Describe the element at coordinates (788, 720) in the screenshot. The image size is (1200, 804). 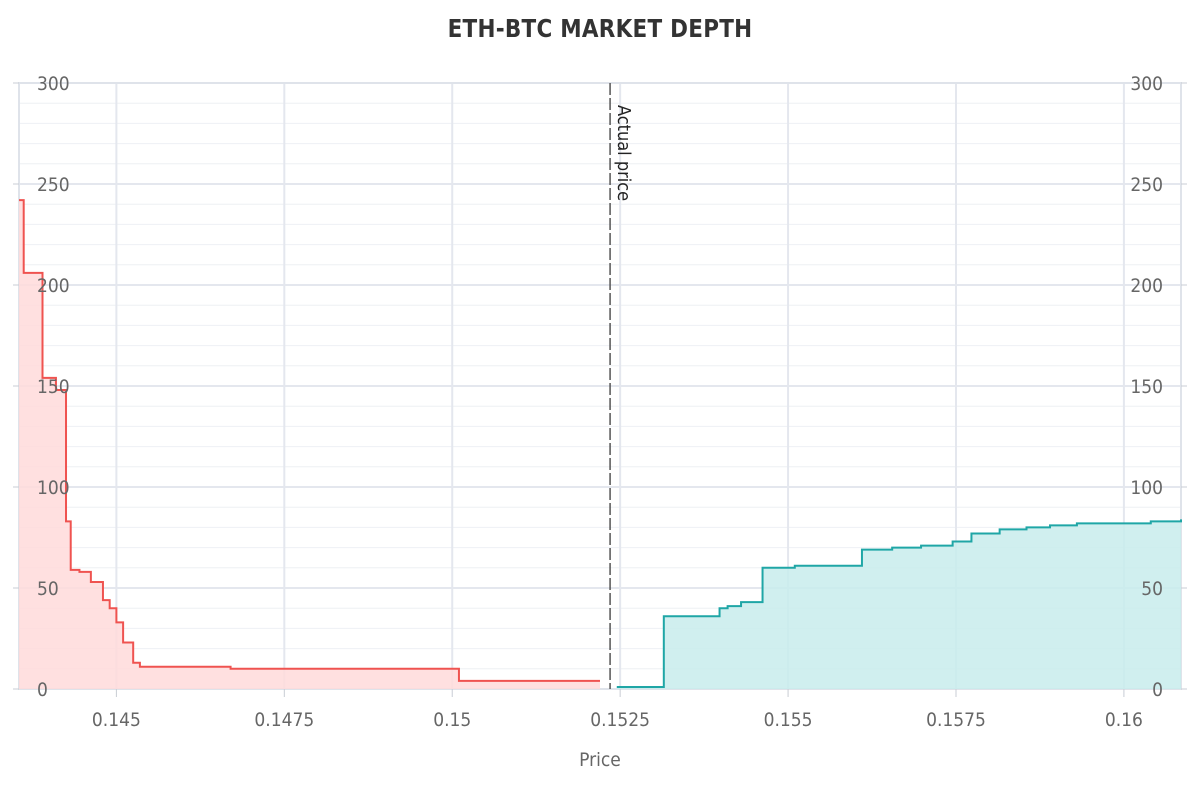
I see `x-tick-label: 0.155` at that location.